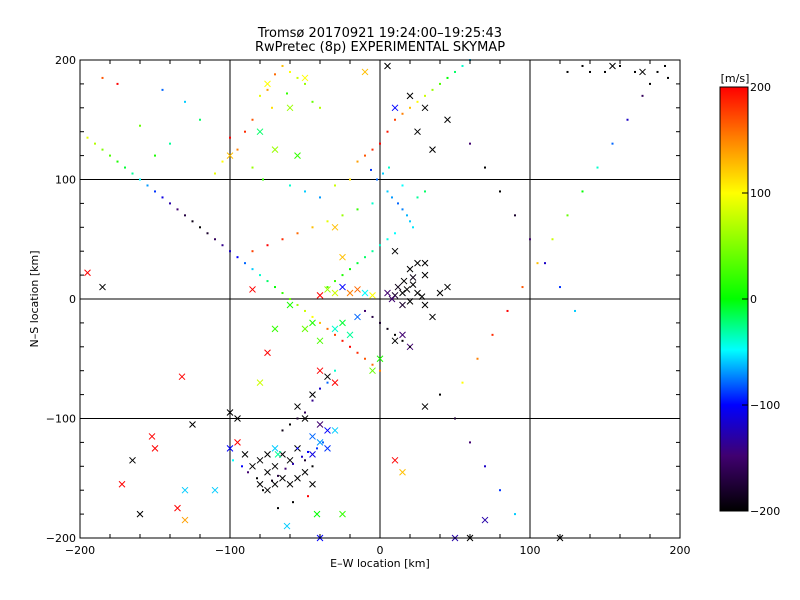  I want to click on x-tick-label: −100, so click(230, 550).